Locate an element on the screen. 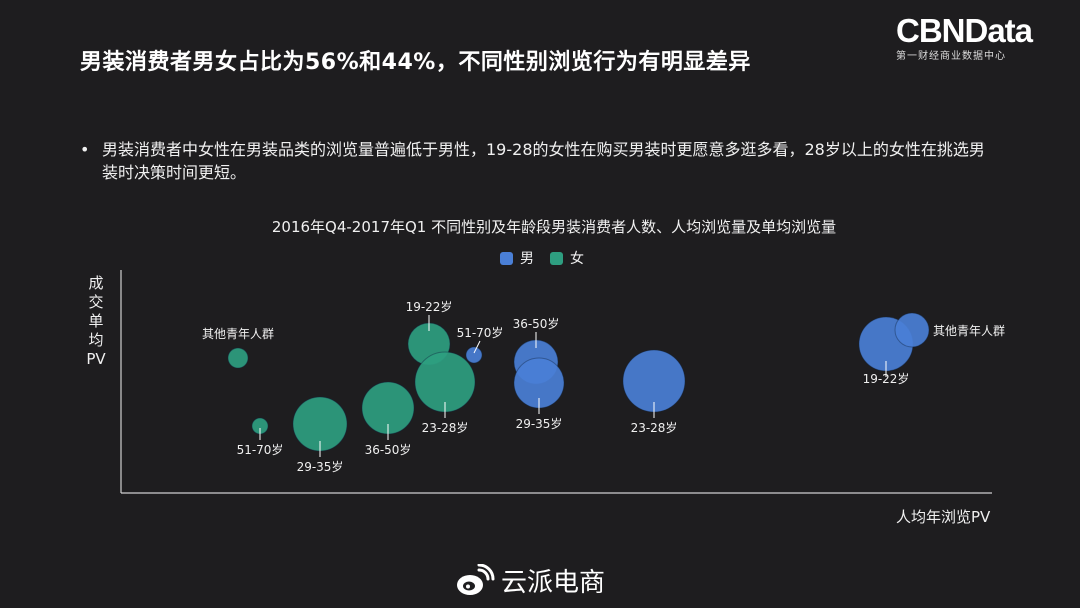 The width and height of the screenshot is (1080, 608). legend-label: 男 is located at coordinates (527, 259).